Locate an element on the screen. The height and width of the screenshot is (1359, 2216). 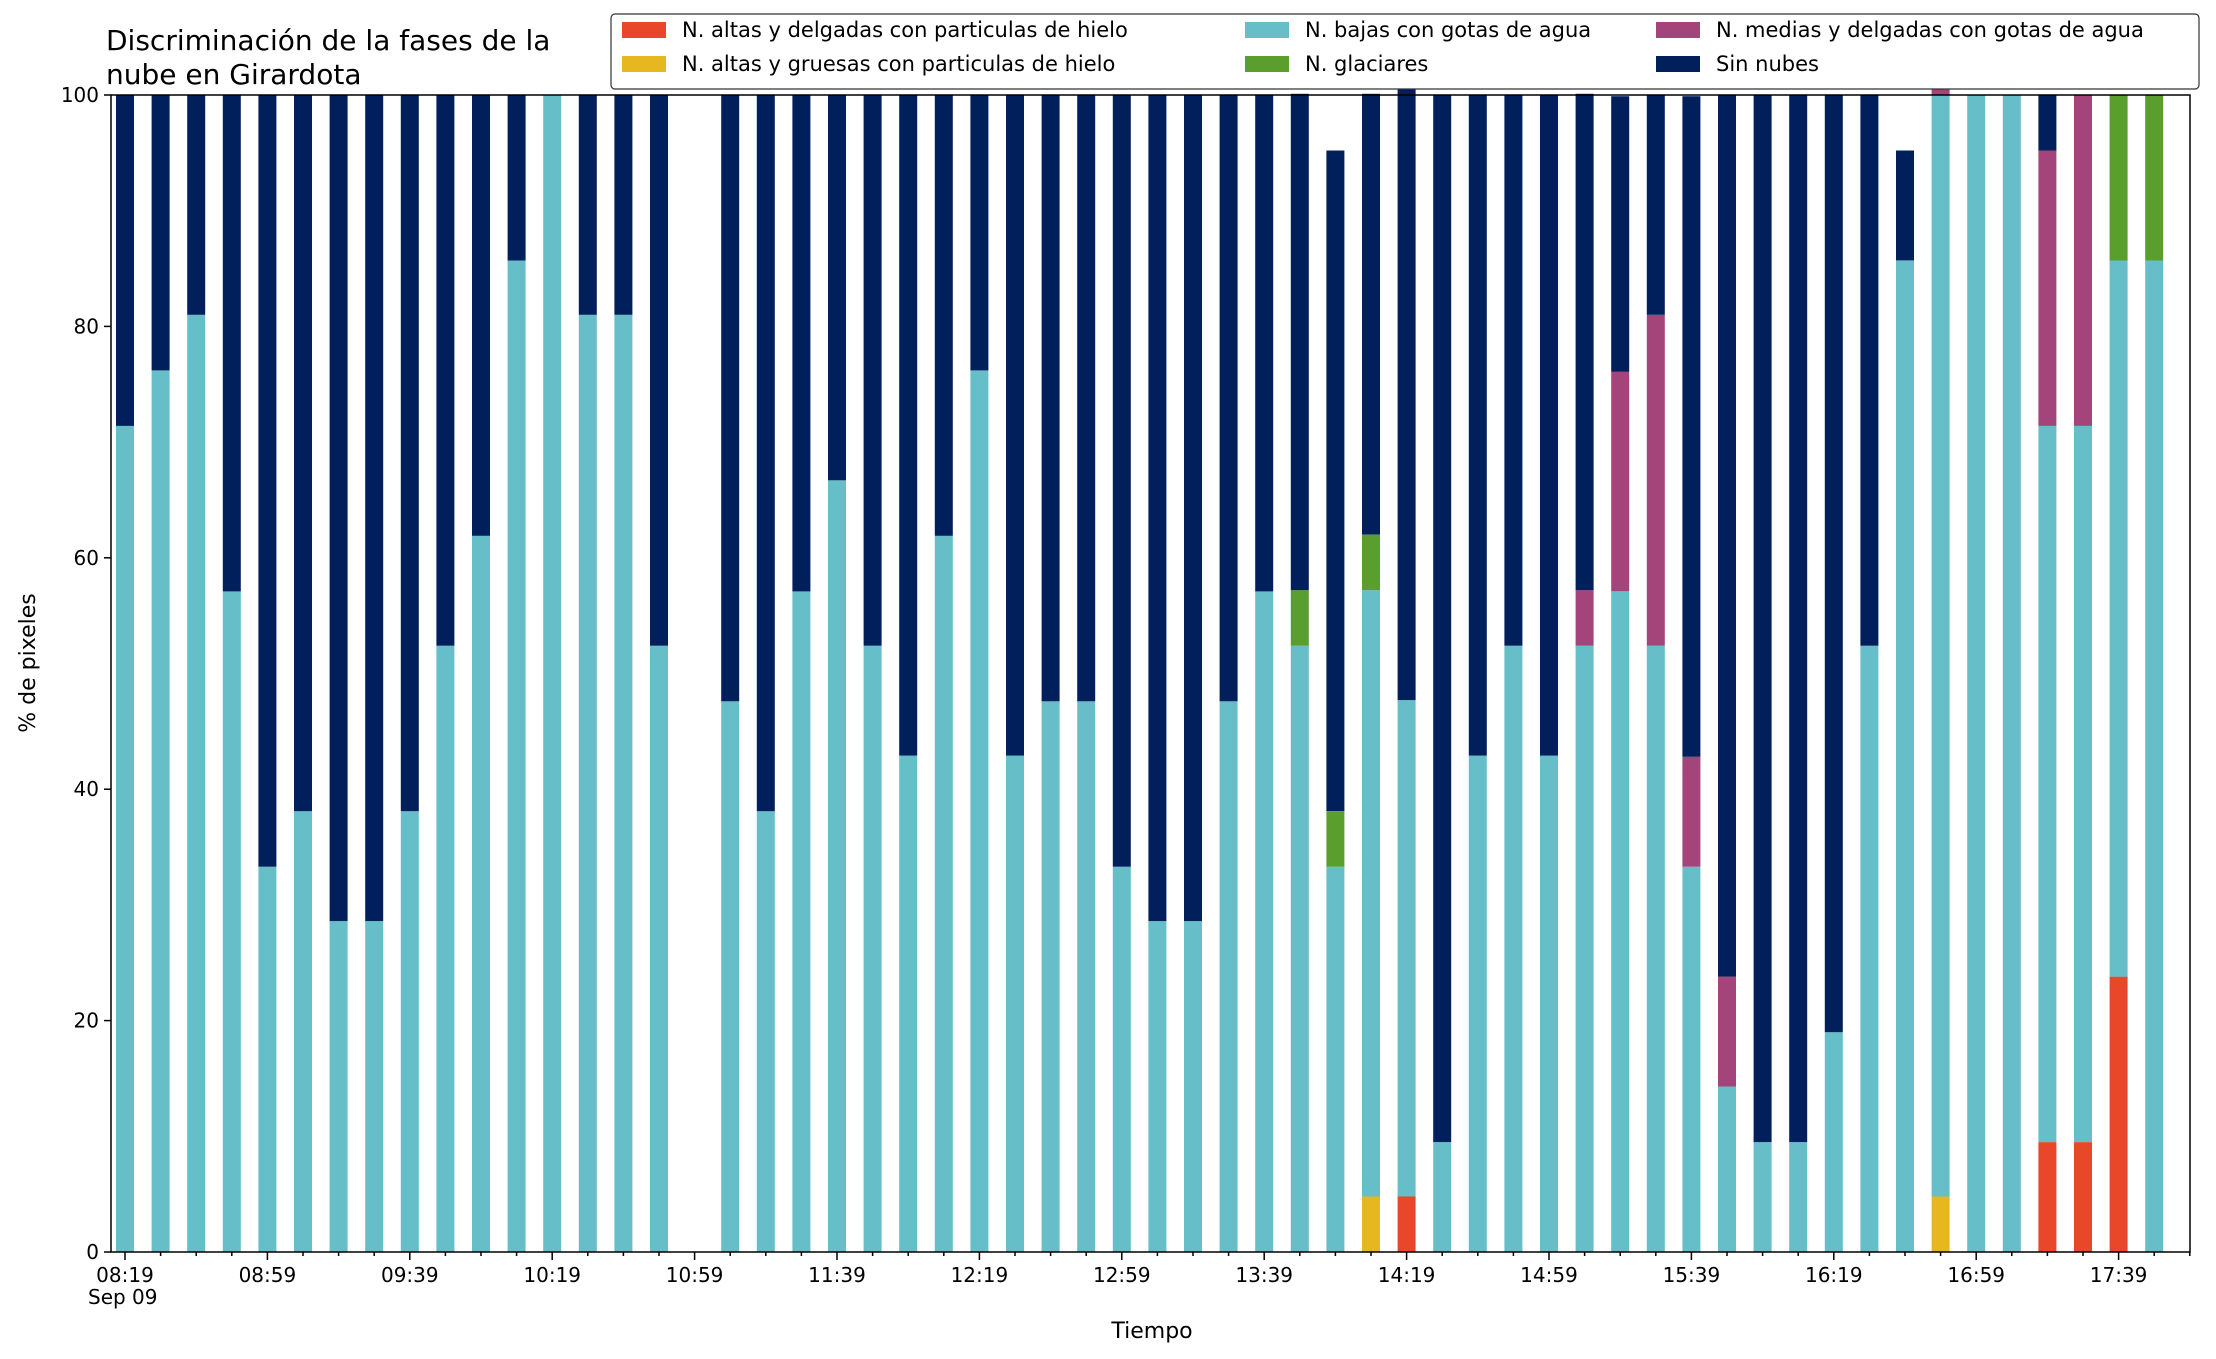
chart-title-line-2: nube en Girardota is located at coordinates (233, 74).